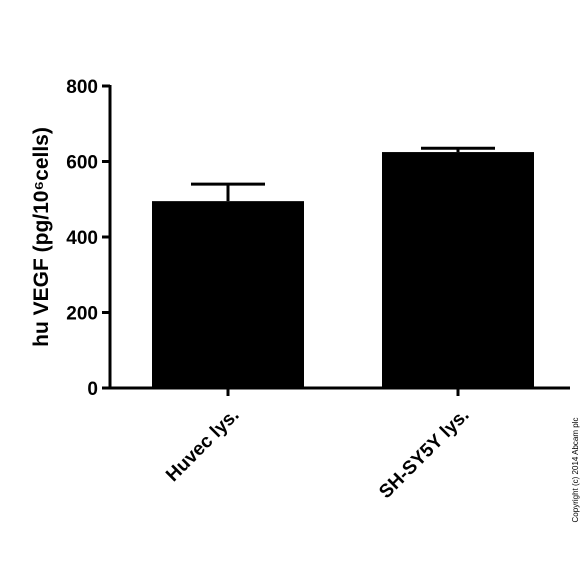  Describe the element at coordinates (82, 238) in the screenshot. I see `y-tick-label: 400` at that location.